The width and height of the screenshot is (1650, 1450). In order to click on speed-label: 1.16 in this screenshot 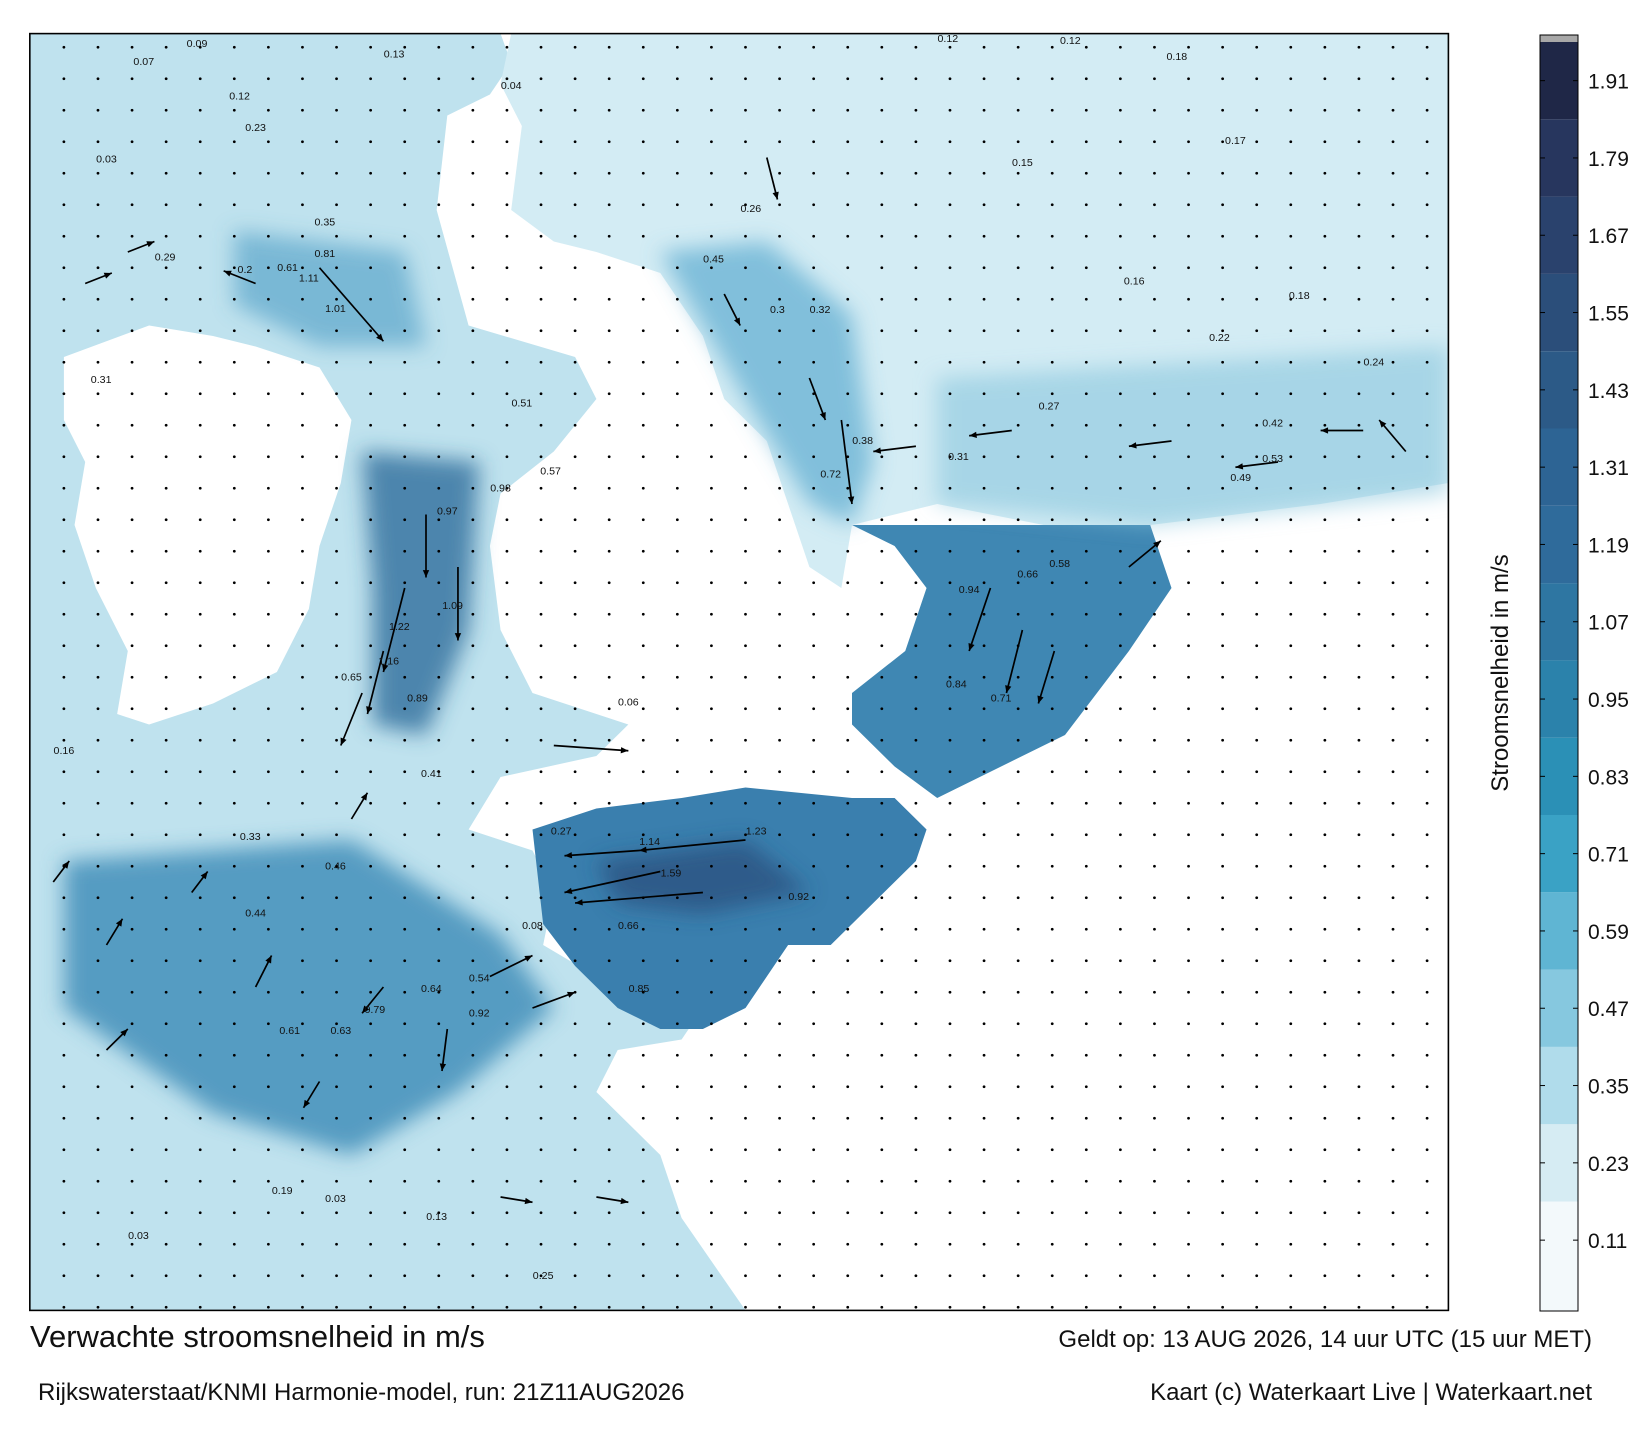, I will do `click(388, 662)`.